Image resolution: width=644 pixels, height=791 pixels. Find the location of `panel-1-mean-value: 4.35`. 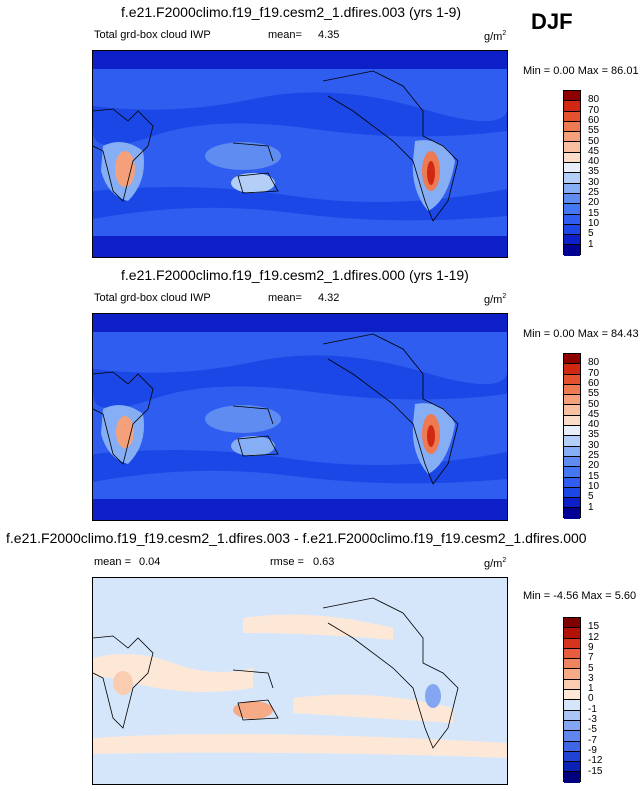

panel-1-mean-value: 4.35 is located at coordinates (329, 35).